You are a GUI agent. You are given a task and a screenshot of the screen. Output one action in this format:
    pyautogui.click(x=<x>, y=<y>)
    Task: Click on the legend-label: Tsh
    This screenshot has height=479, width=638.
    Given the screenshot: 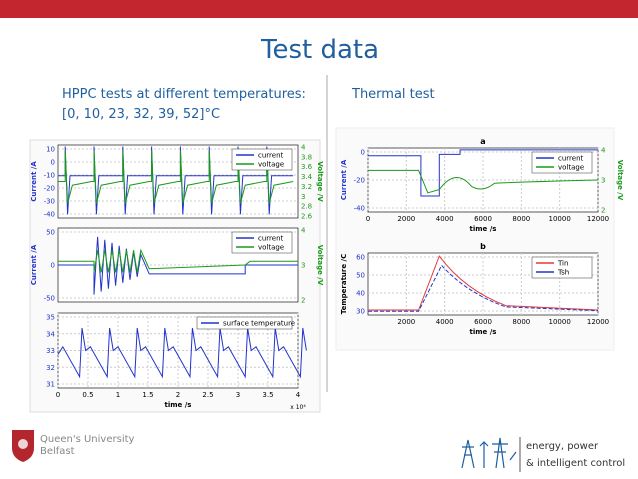 What is the action you would take?
    pyautogui.click(x=563, y=273)
    